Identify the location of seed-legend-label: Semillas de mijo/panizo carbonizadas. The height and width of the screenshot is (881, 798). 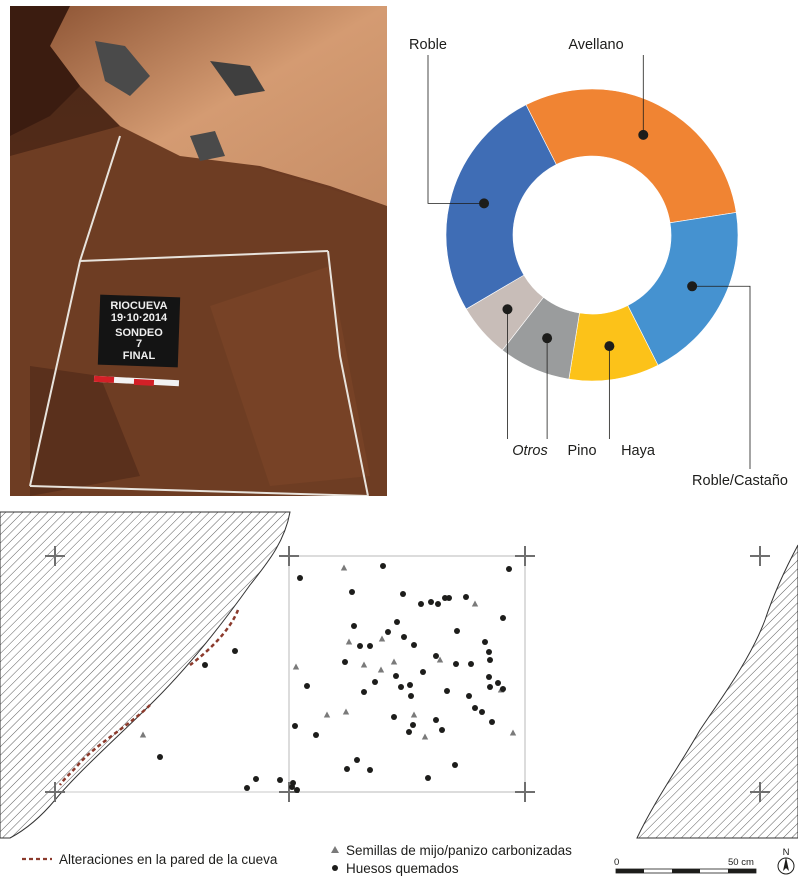
(459, 850).